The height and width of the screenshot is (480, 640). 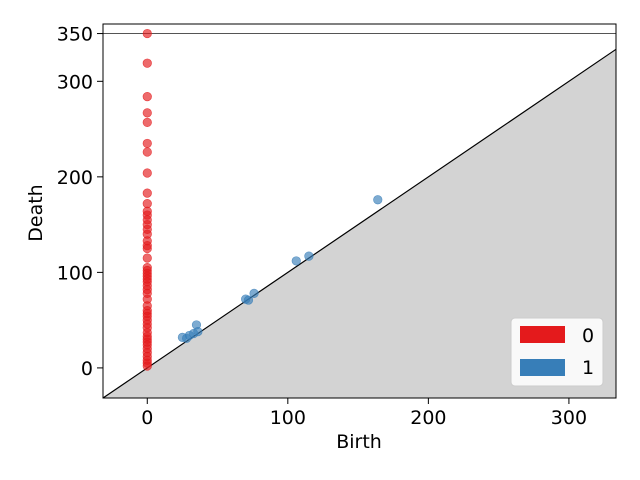 What do you see at coordinates (87, 369) in the screenshot?
I see `y-tick-label: 0` at bounding box center [87, 369].